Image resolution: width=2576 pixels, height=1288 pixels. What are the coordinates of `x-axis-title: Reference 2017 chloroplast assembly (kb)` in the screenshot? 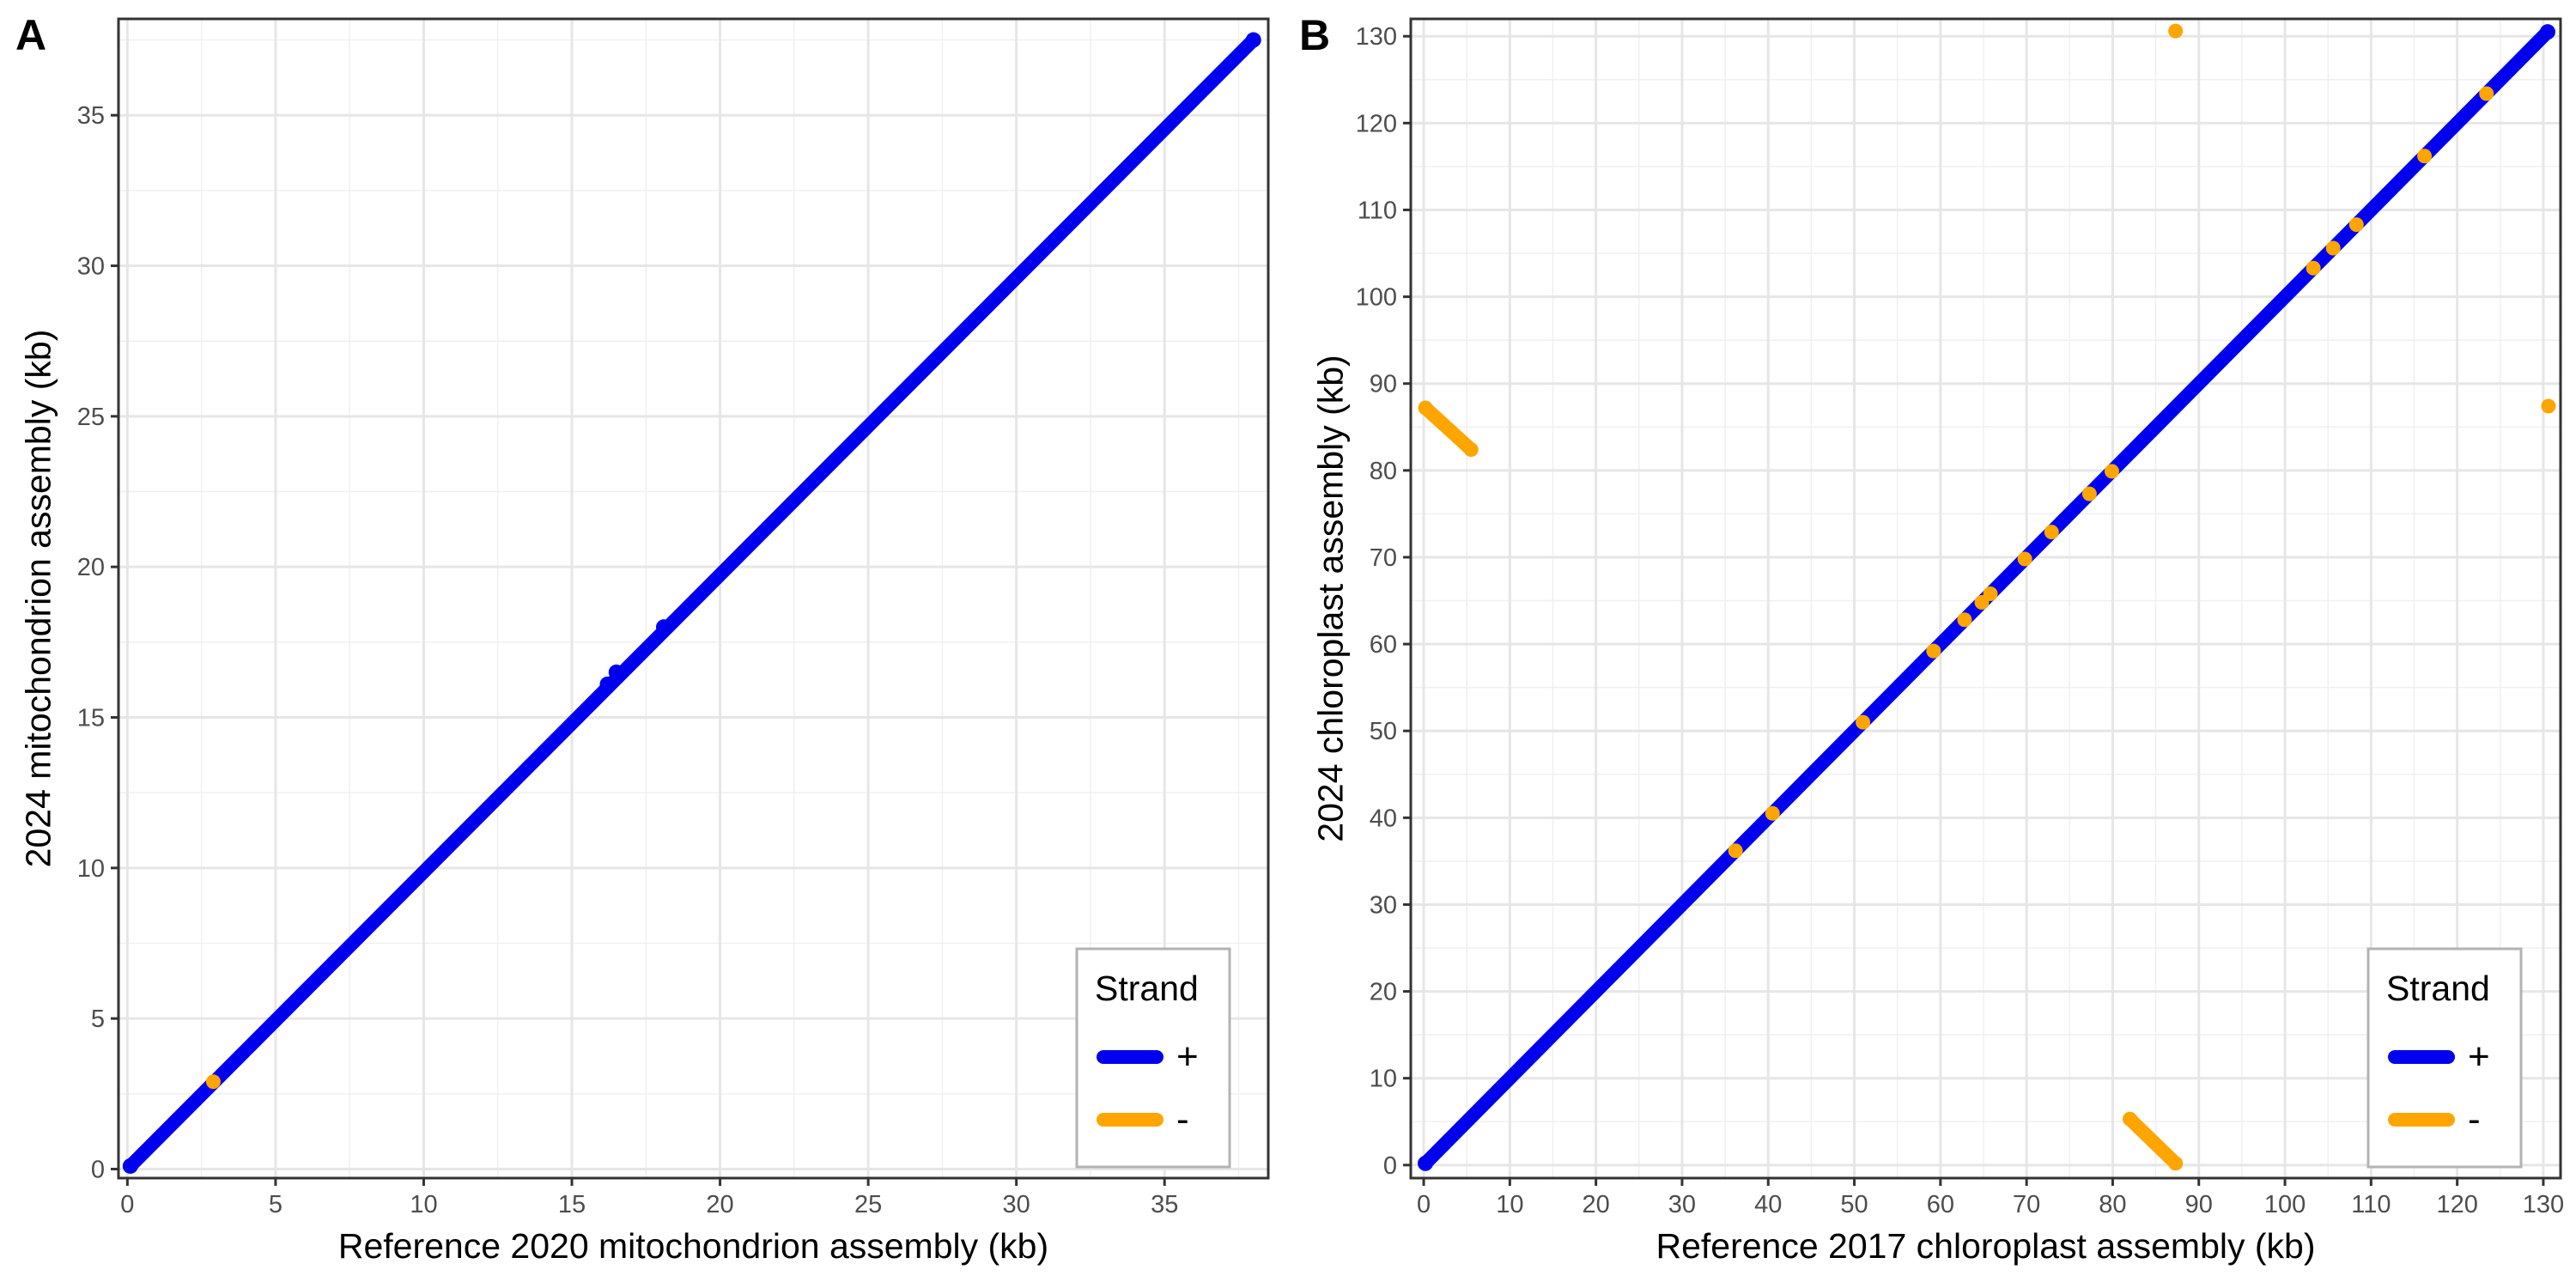 It's located at (1986, 1246).